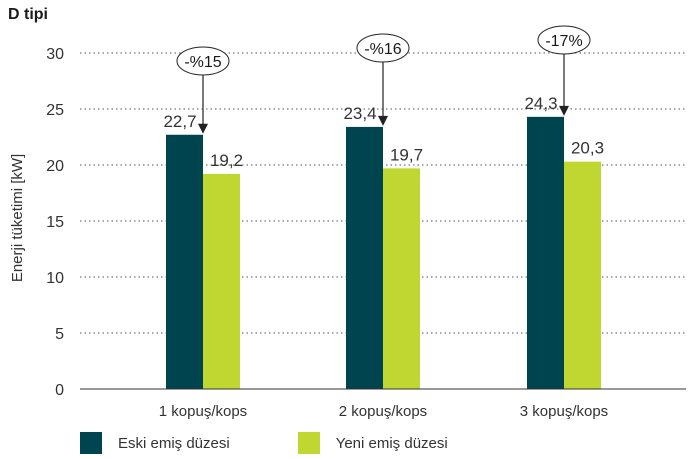  I want to click on y-tick-label: 30, so click(55, 54).